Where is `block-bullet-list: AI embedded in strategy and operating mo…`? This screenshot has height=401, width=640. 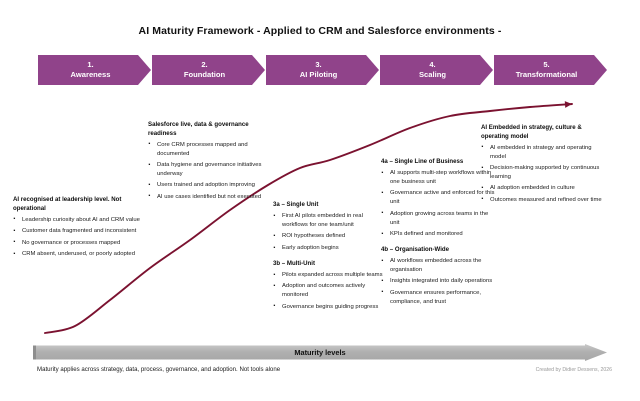 block-bullet-list: AI embedded in strategy and operating mo… is located at coordinates (542, 174).